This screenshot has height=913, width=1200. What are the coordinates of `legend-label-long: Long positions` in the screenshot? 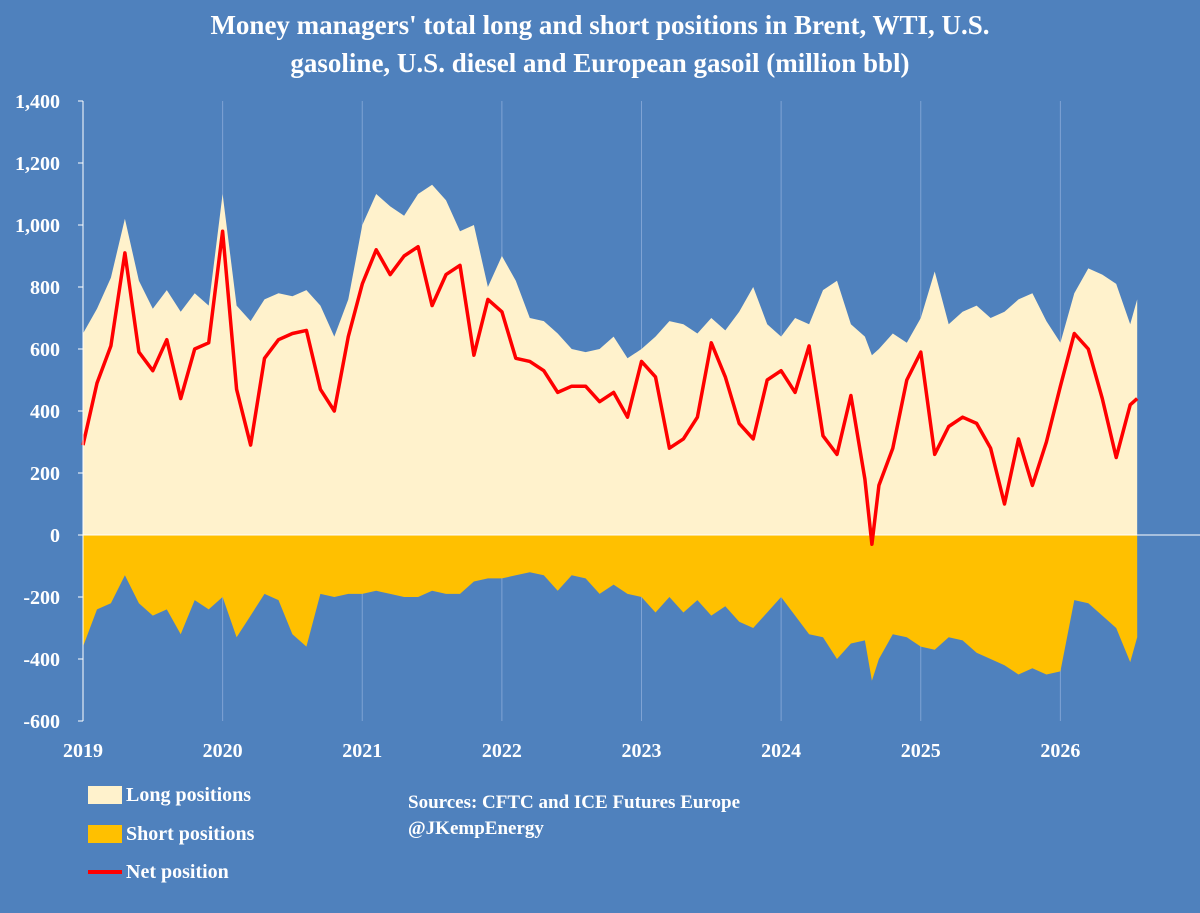 It's located at (189, 794).